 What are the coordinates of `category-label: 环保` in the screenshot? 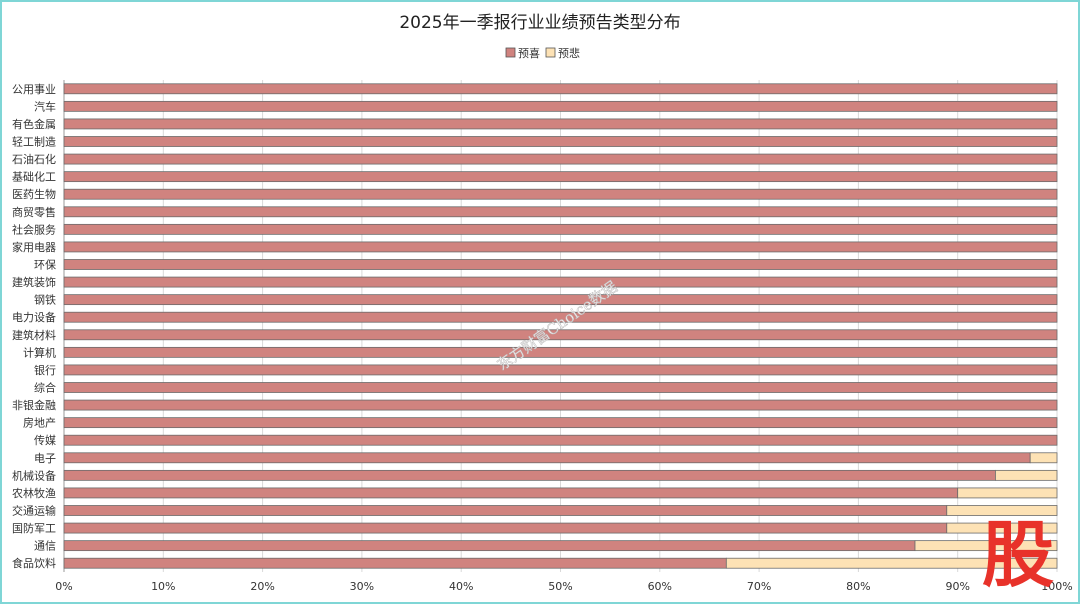 It's located at (45, 265).